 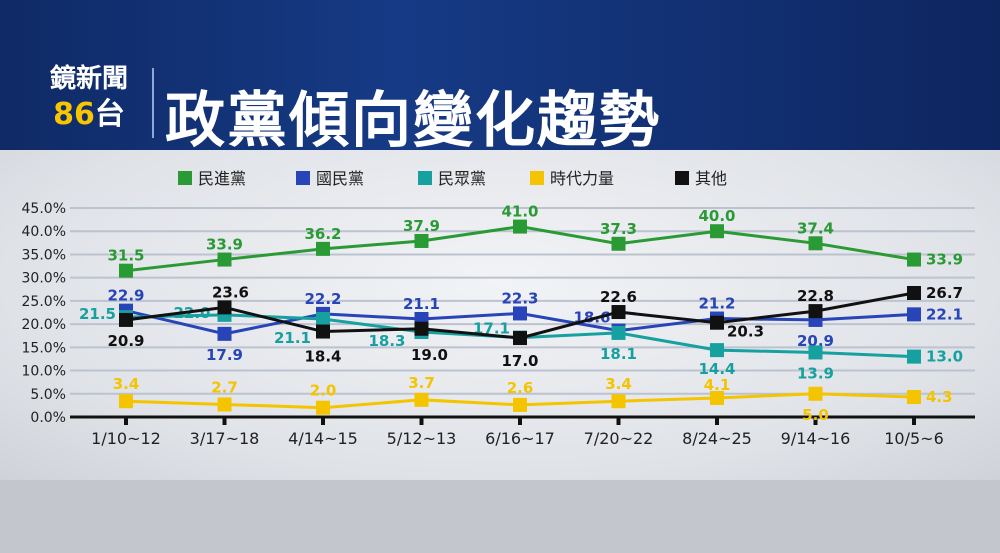 What do you see at coordinates (48, 395) in the screenshot?
I see `y-tick-label: 5.0%` at bounding box center [48, 395].